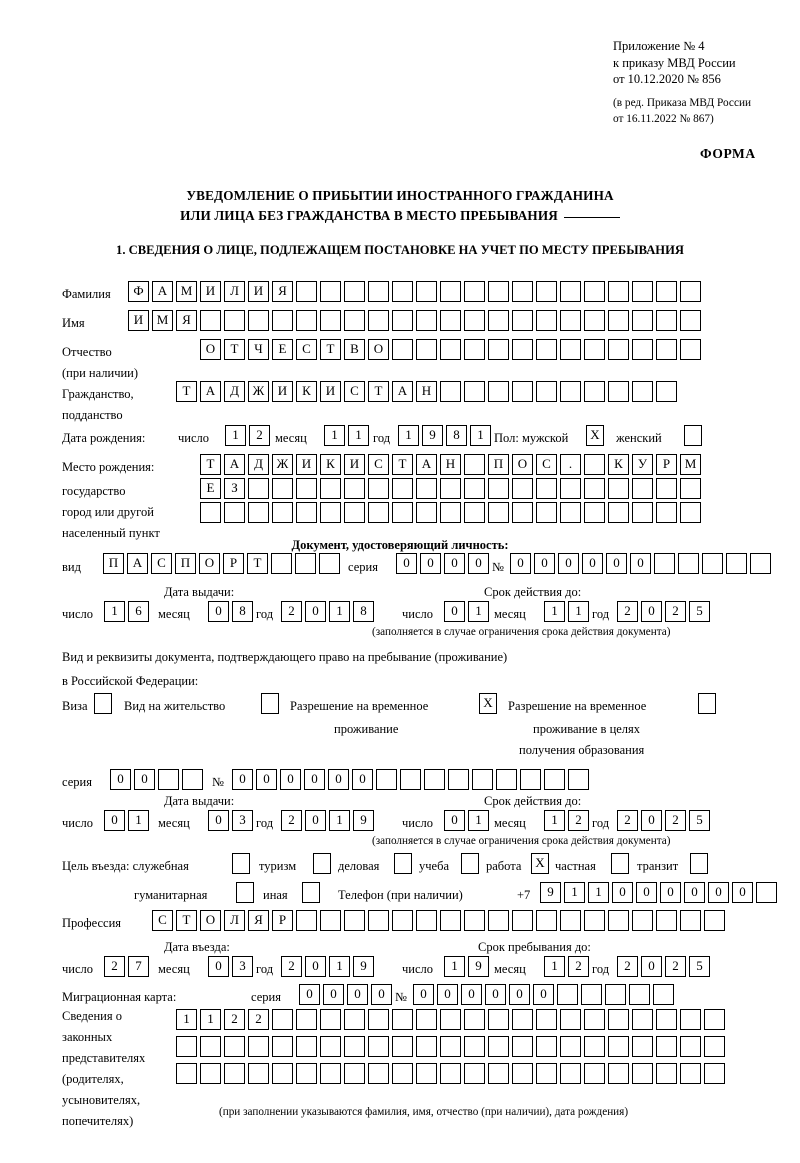  What do you see at coordinates (620, 863) in the screenshot?
I see `purpose-private-checkbox` at bounding box center [620, 863].